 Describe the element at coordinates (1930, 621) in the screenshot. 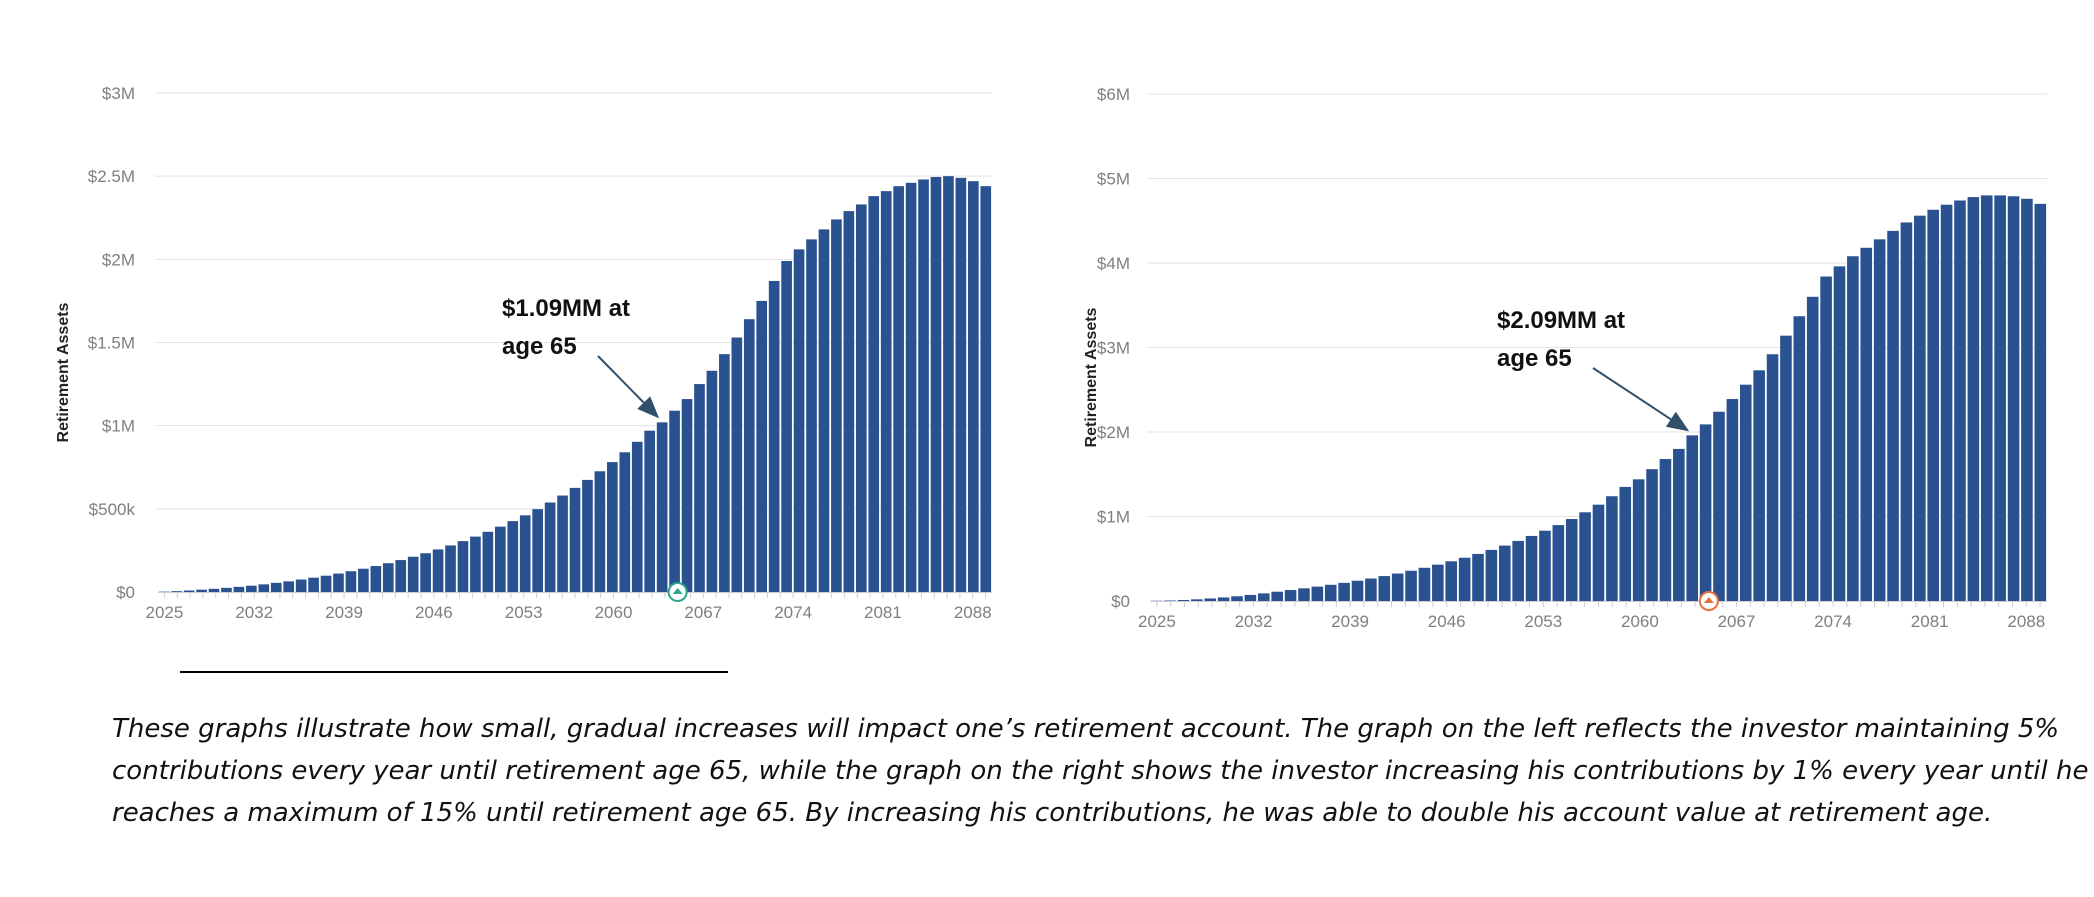

I see `x-tick-label: 2081` at that location.